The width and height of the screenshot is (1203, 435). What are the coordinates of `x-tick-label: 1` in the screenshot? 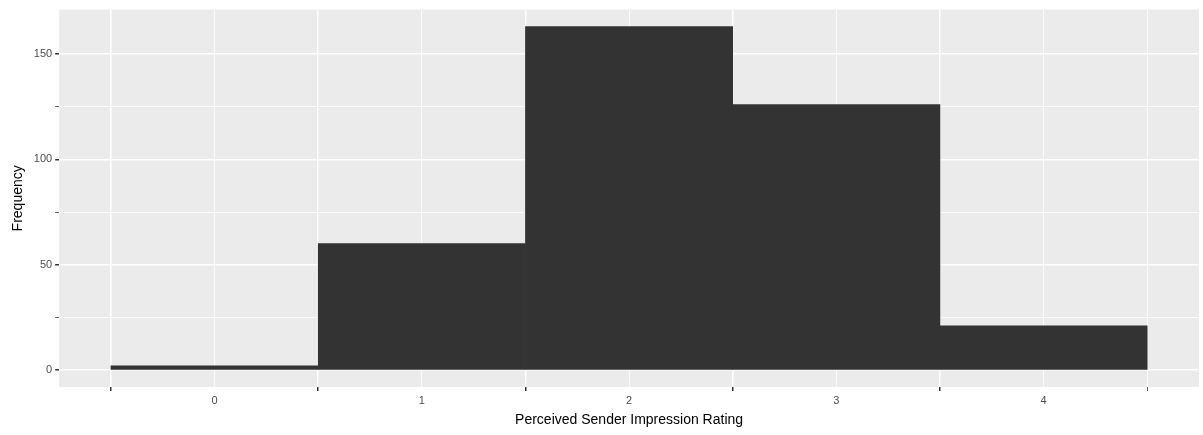 It's located at (421, 399).